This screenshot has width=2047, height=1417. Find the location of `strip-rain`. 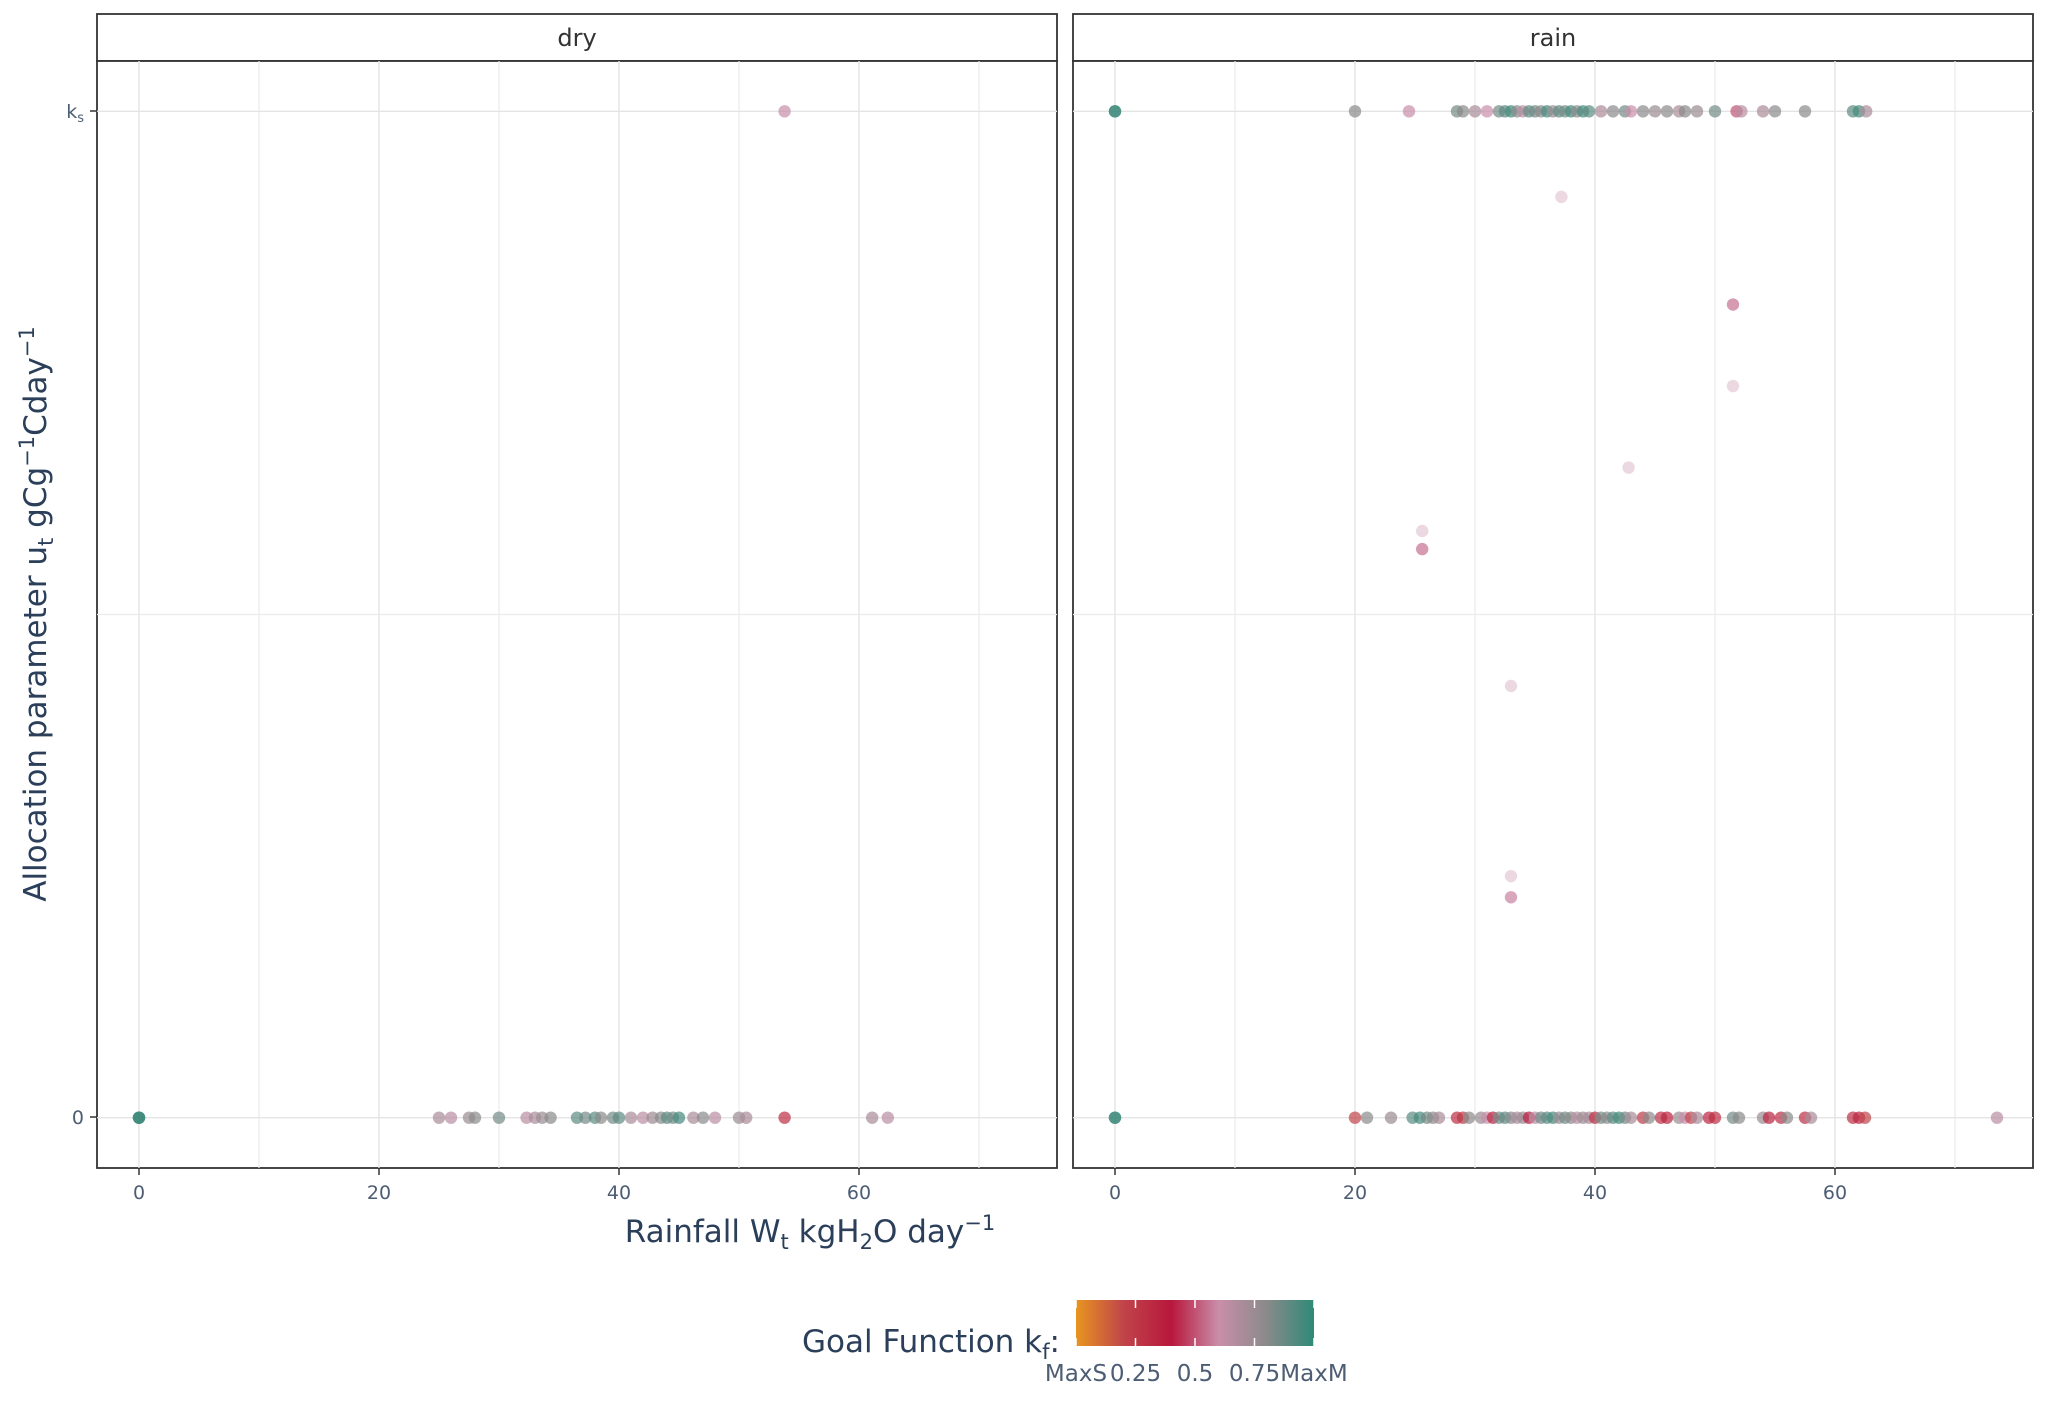

strip-rain is located at coordinates (1553, 37).